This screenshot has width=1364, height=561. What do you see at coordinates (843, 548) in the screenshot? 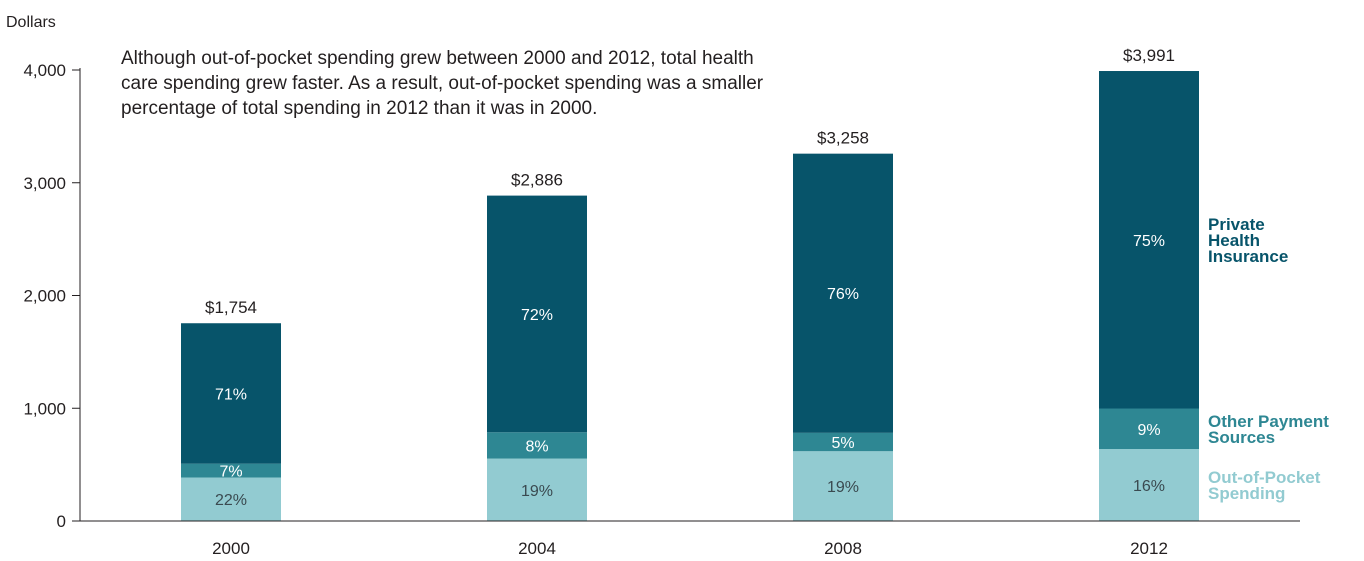
I see `x-tick-label: 2008` at bounding box center [843, 548].